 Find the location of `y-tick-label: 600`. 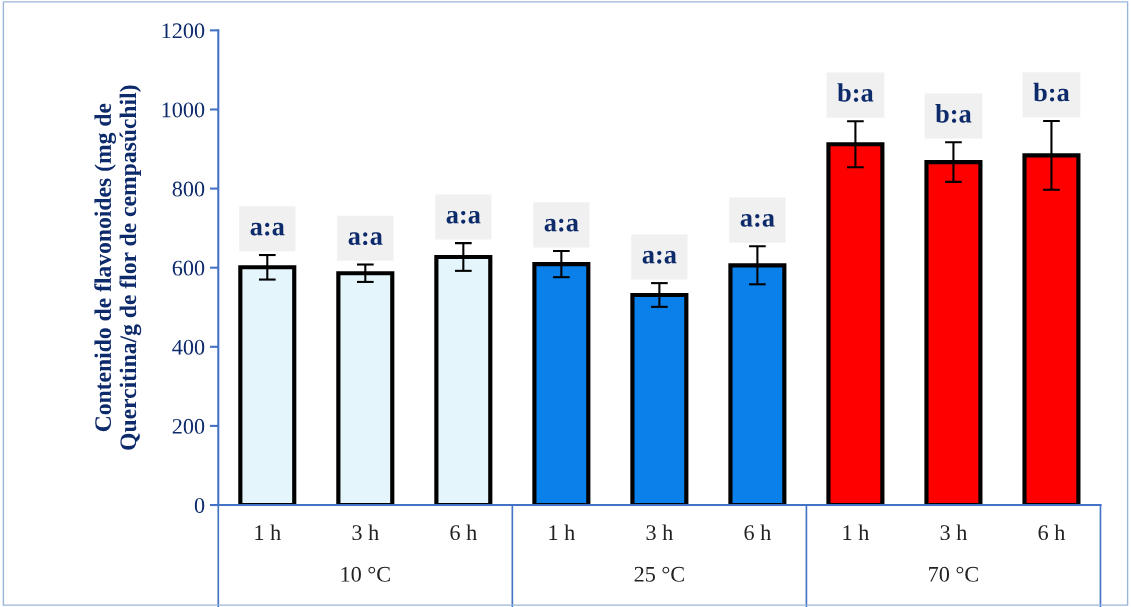

y-tick-label: 600 is located at coordinates (188, 268).